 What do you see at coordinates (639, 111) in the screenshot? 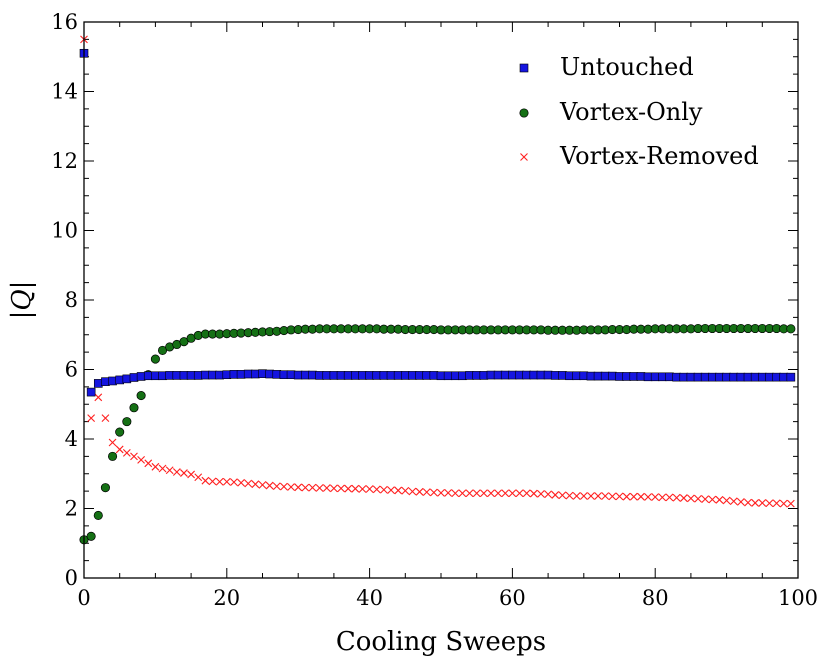
I see `legend: Untouched Vortex-Only Vortex-Removed` at bounding box center [639, 111].